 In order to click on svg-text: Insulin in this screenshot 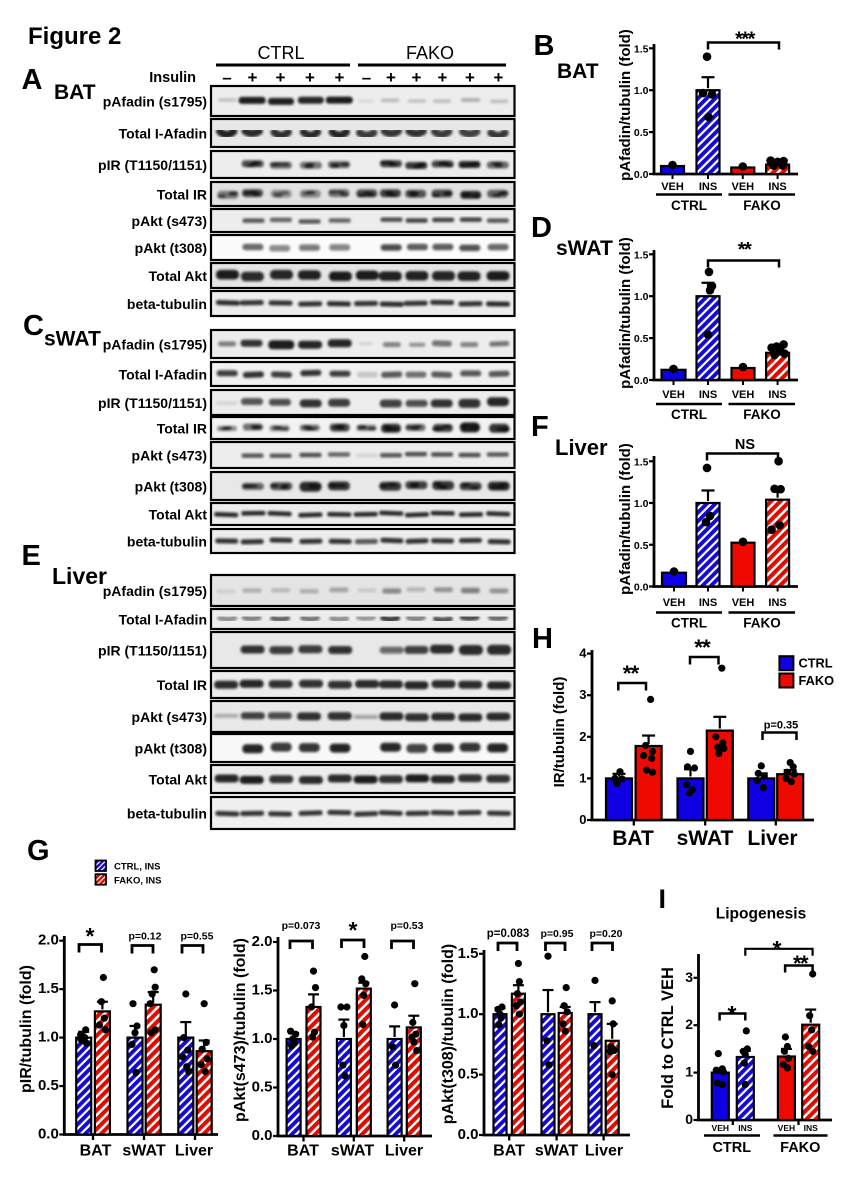, I will do `click(172, 78)`.